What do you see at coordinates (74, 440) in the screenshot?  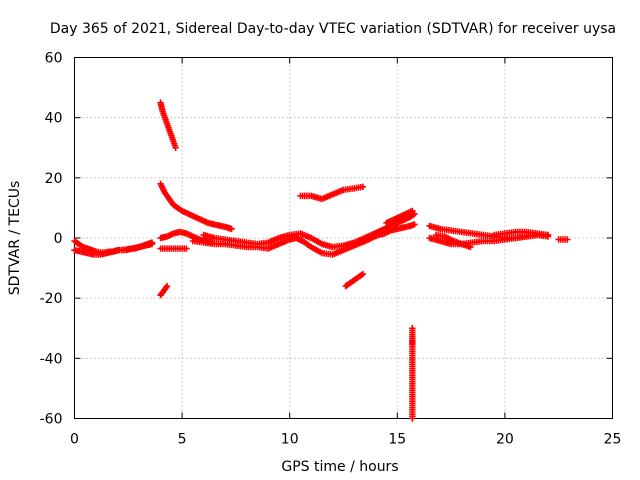 I see `x-tick-label: 0` at bounding box center [74, 440].